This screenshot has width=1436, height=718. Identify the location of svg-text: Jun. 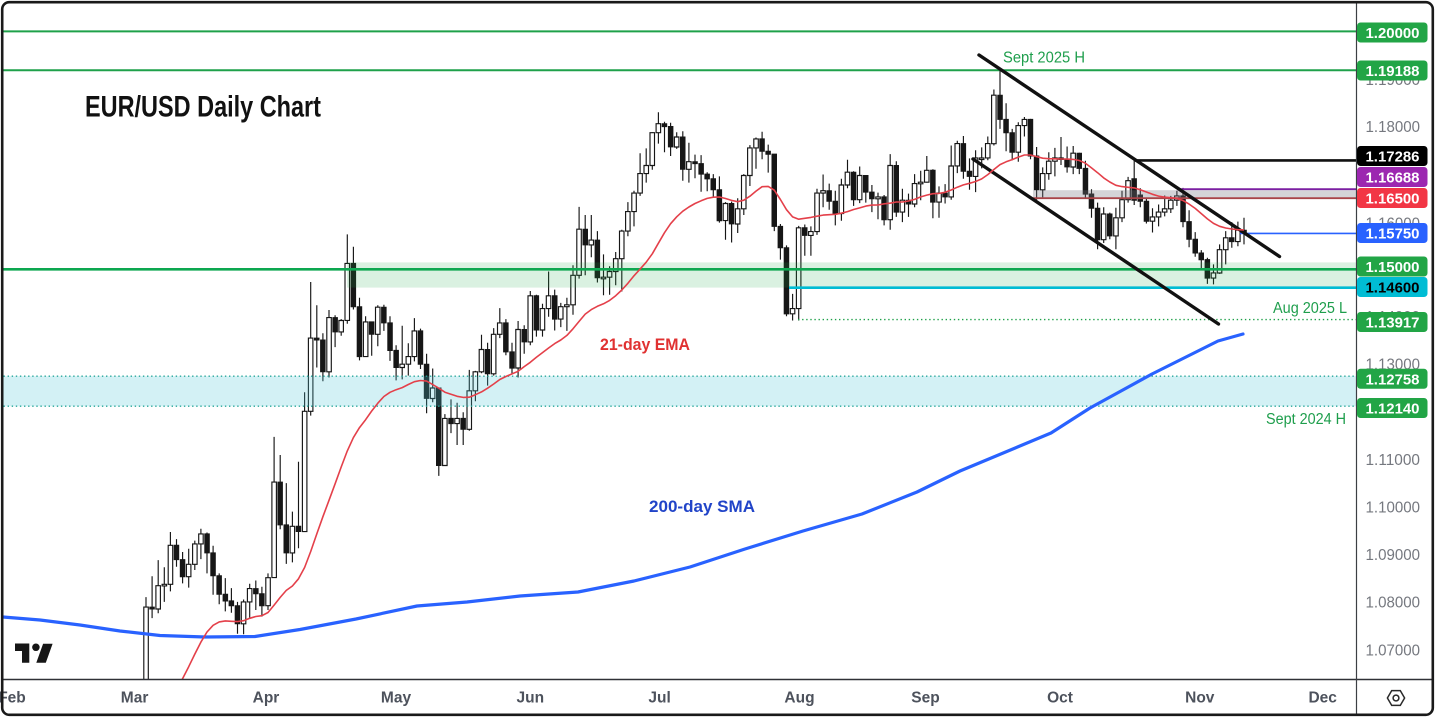
(531, 698).